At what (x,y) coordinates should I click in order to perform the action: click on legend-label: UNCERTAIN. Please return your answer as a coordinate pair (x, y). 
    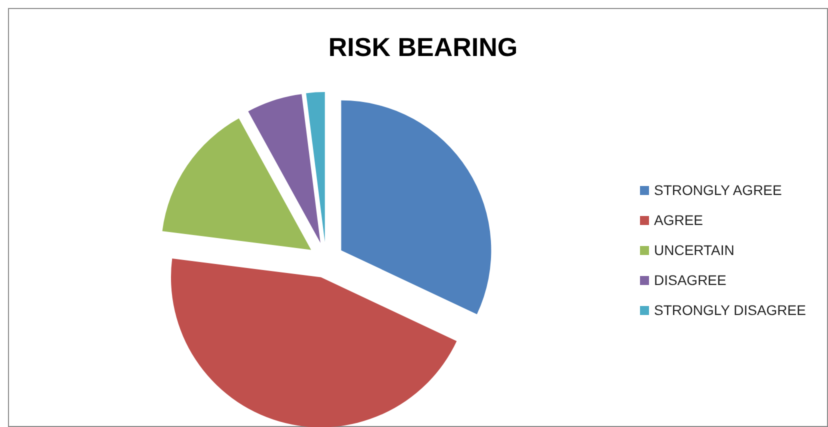
    Looking at the image, I should click on (694, 250).